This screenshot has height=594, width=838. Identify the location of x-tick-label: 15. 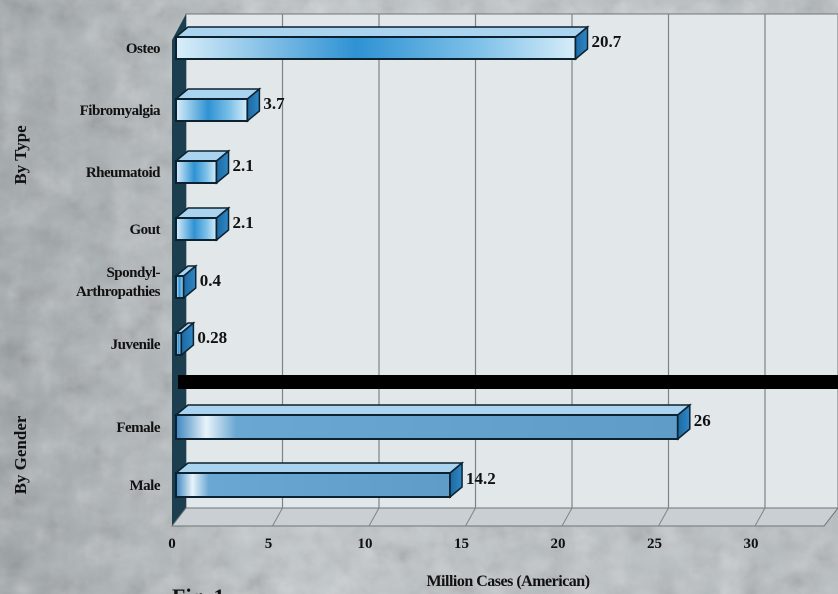
(461, 544).